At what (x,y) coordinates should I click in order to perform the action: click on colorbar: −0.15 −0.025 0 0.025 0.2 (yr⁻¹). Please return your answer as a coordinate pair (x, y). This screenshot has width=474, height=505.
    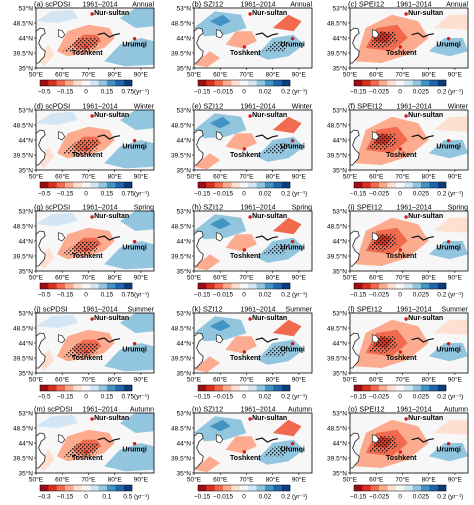
    Looking at the image, I should click on (406, 392).